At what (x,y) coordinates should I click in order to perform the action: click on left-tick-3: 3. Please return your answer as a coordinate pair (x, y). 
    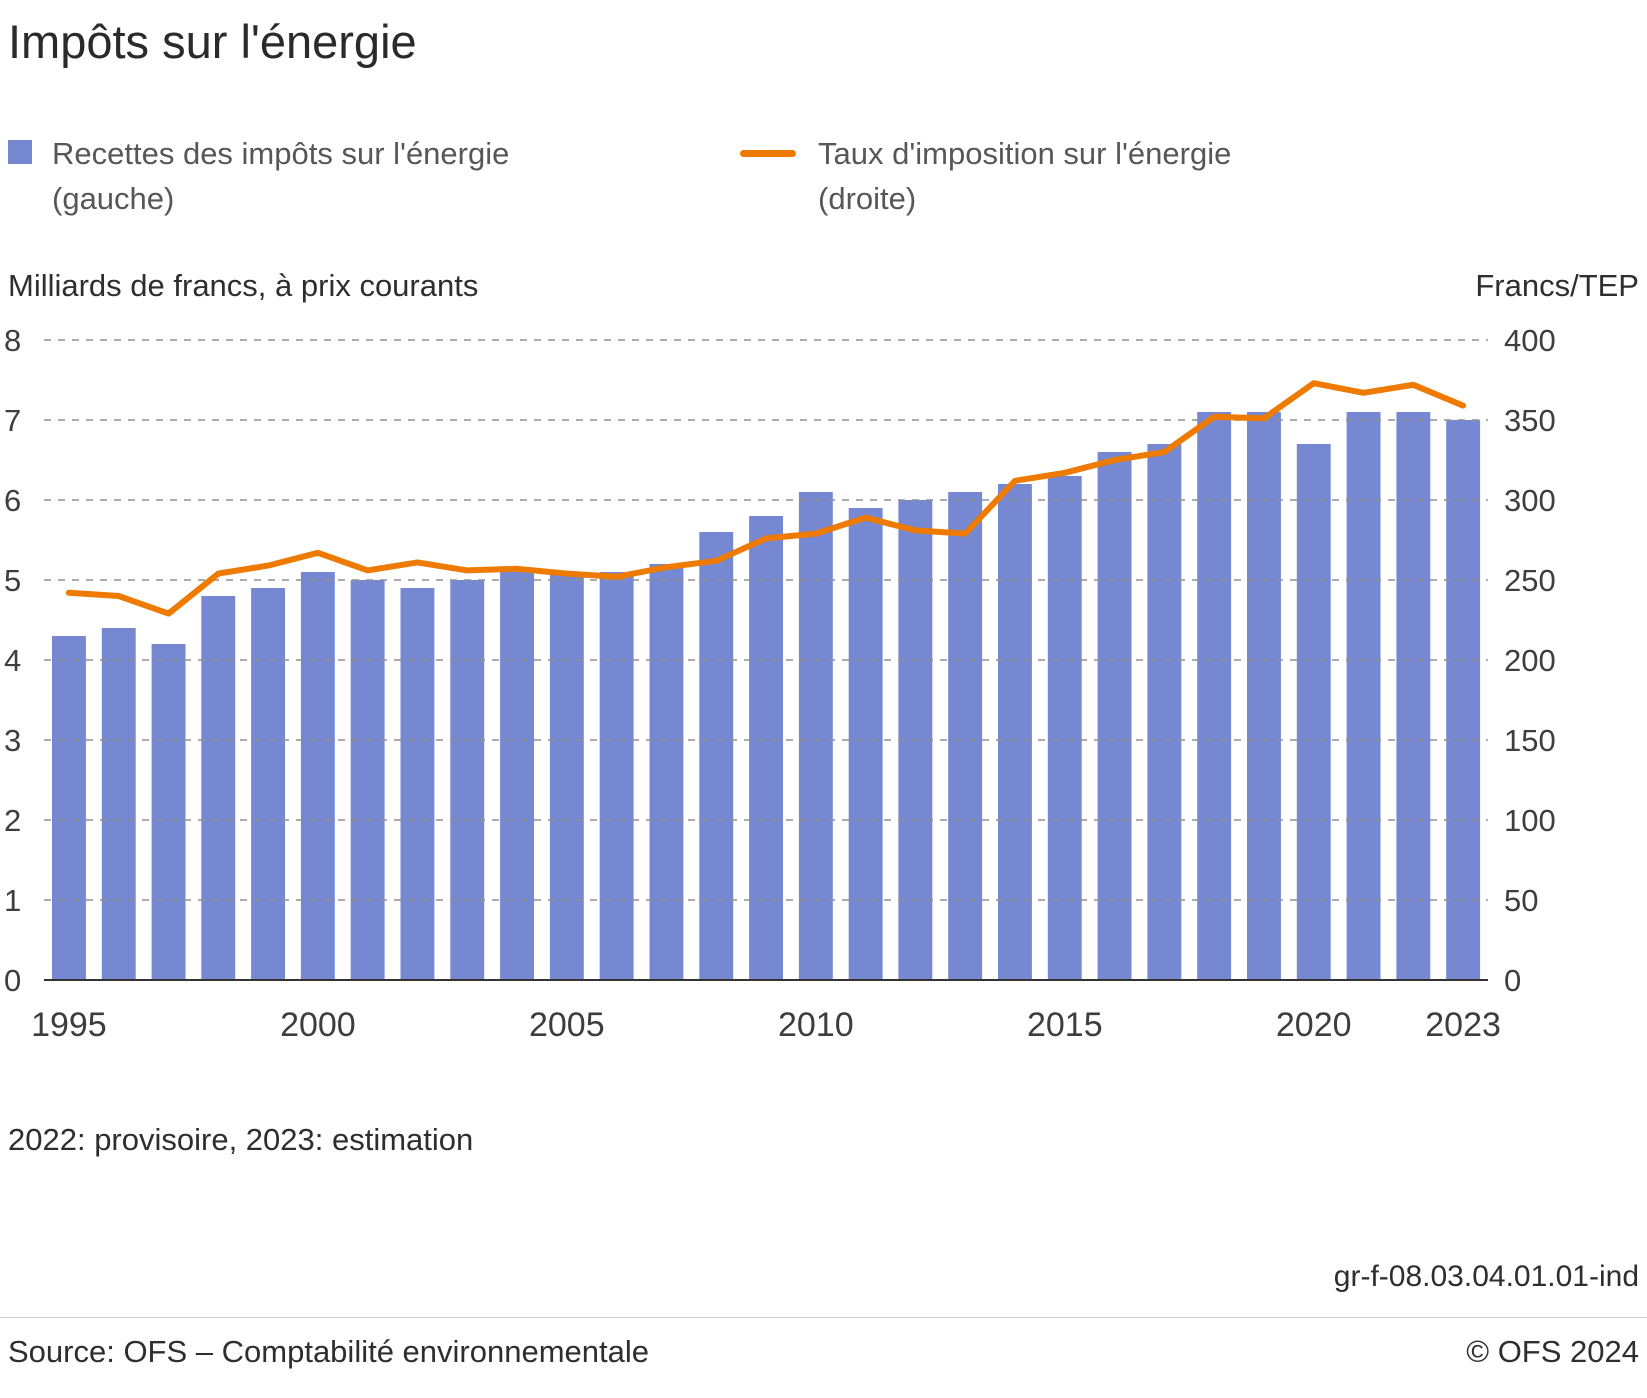
    Looking at the image, I should click on (12, 740).